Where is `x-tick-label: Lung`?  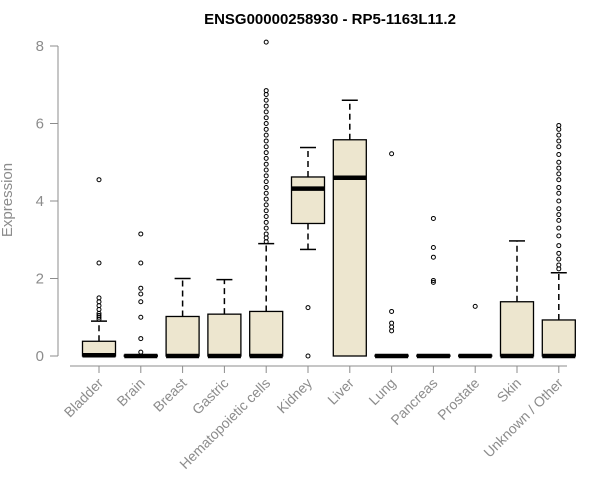
x-tick-label: Lung is located at coordinates (381, 391).